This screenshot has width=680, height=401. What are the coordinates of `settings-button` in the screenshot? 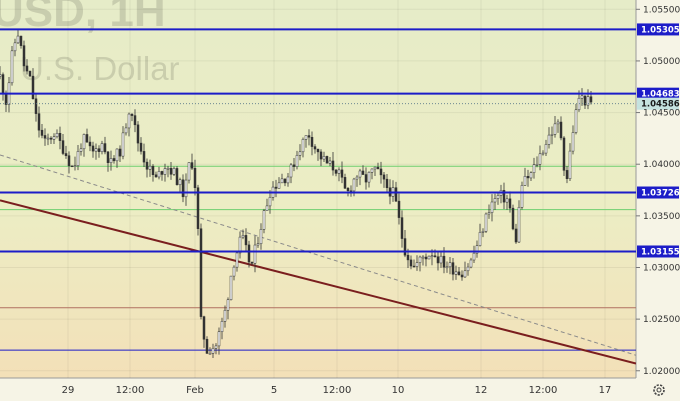 It's located at (659, 390).